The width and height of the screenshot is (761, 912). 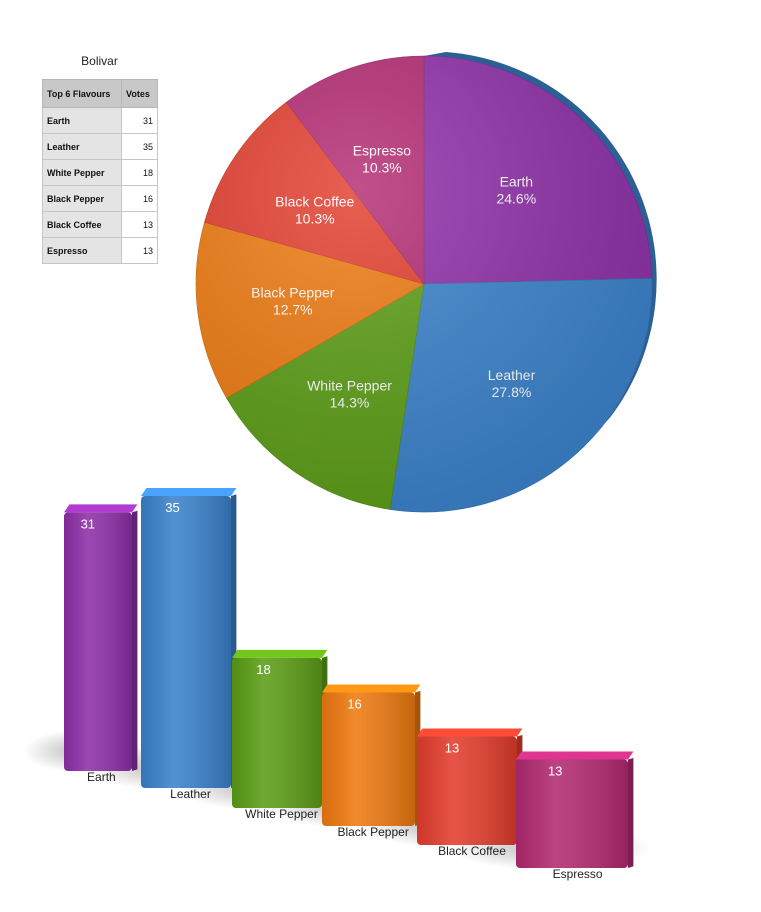 What do you see at coordinates (538, 170) in the screenshot?
I see `pie-slice-earth` at bounding box center [538, 170].